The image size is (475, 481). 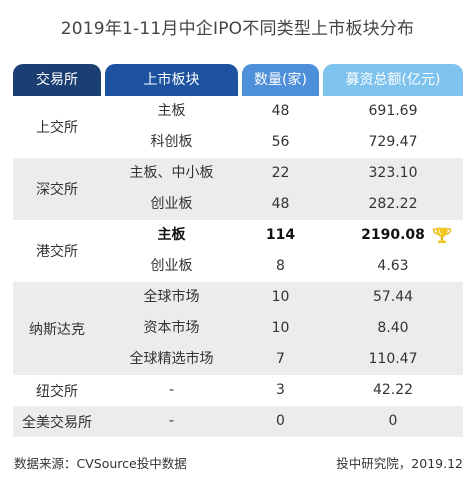 What do you see at coordinates (393, 80) in the screenshot?
I see `header-amount: 募资总额(亿元)` at bounding box center [393, 80].